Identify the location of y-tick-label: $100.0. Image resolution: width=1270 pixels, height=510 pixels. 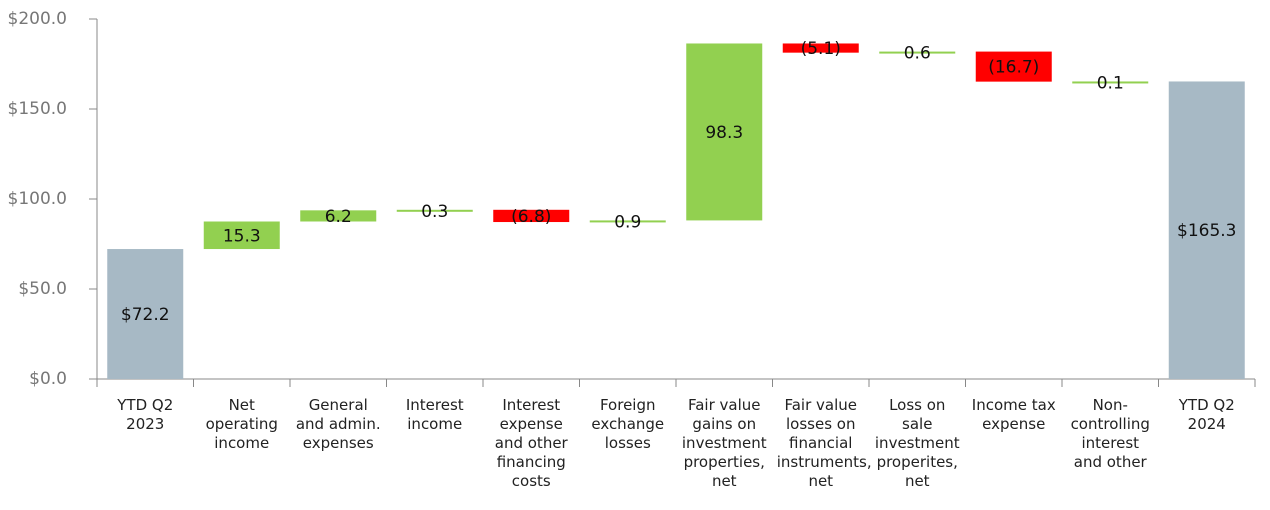
(37, 199).